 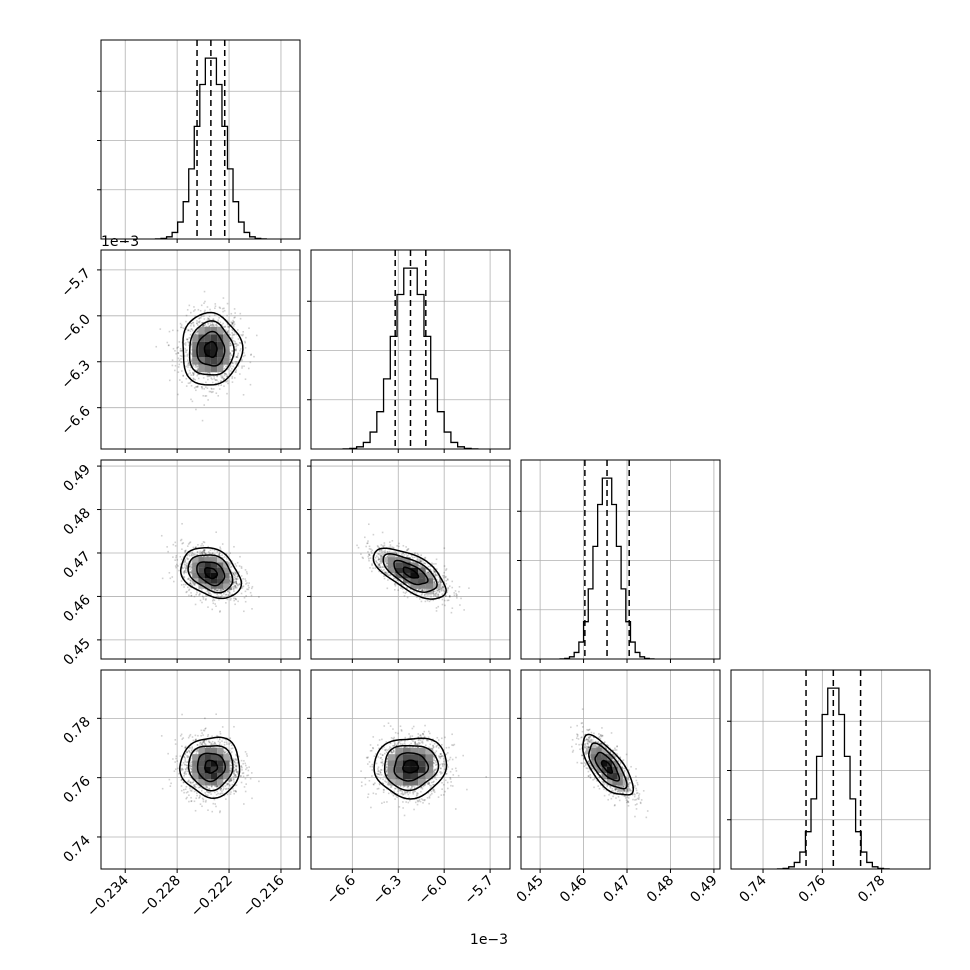 What do you see at coordinates (411, 572) in the screenshot?
I see `contour-line` at bounding box center [411, 572].